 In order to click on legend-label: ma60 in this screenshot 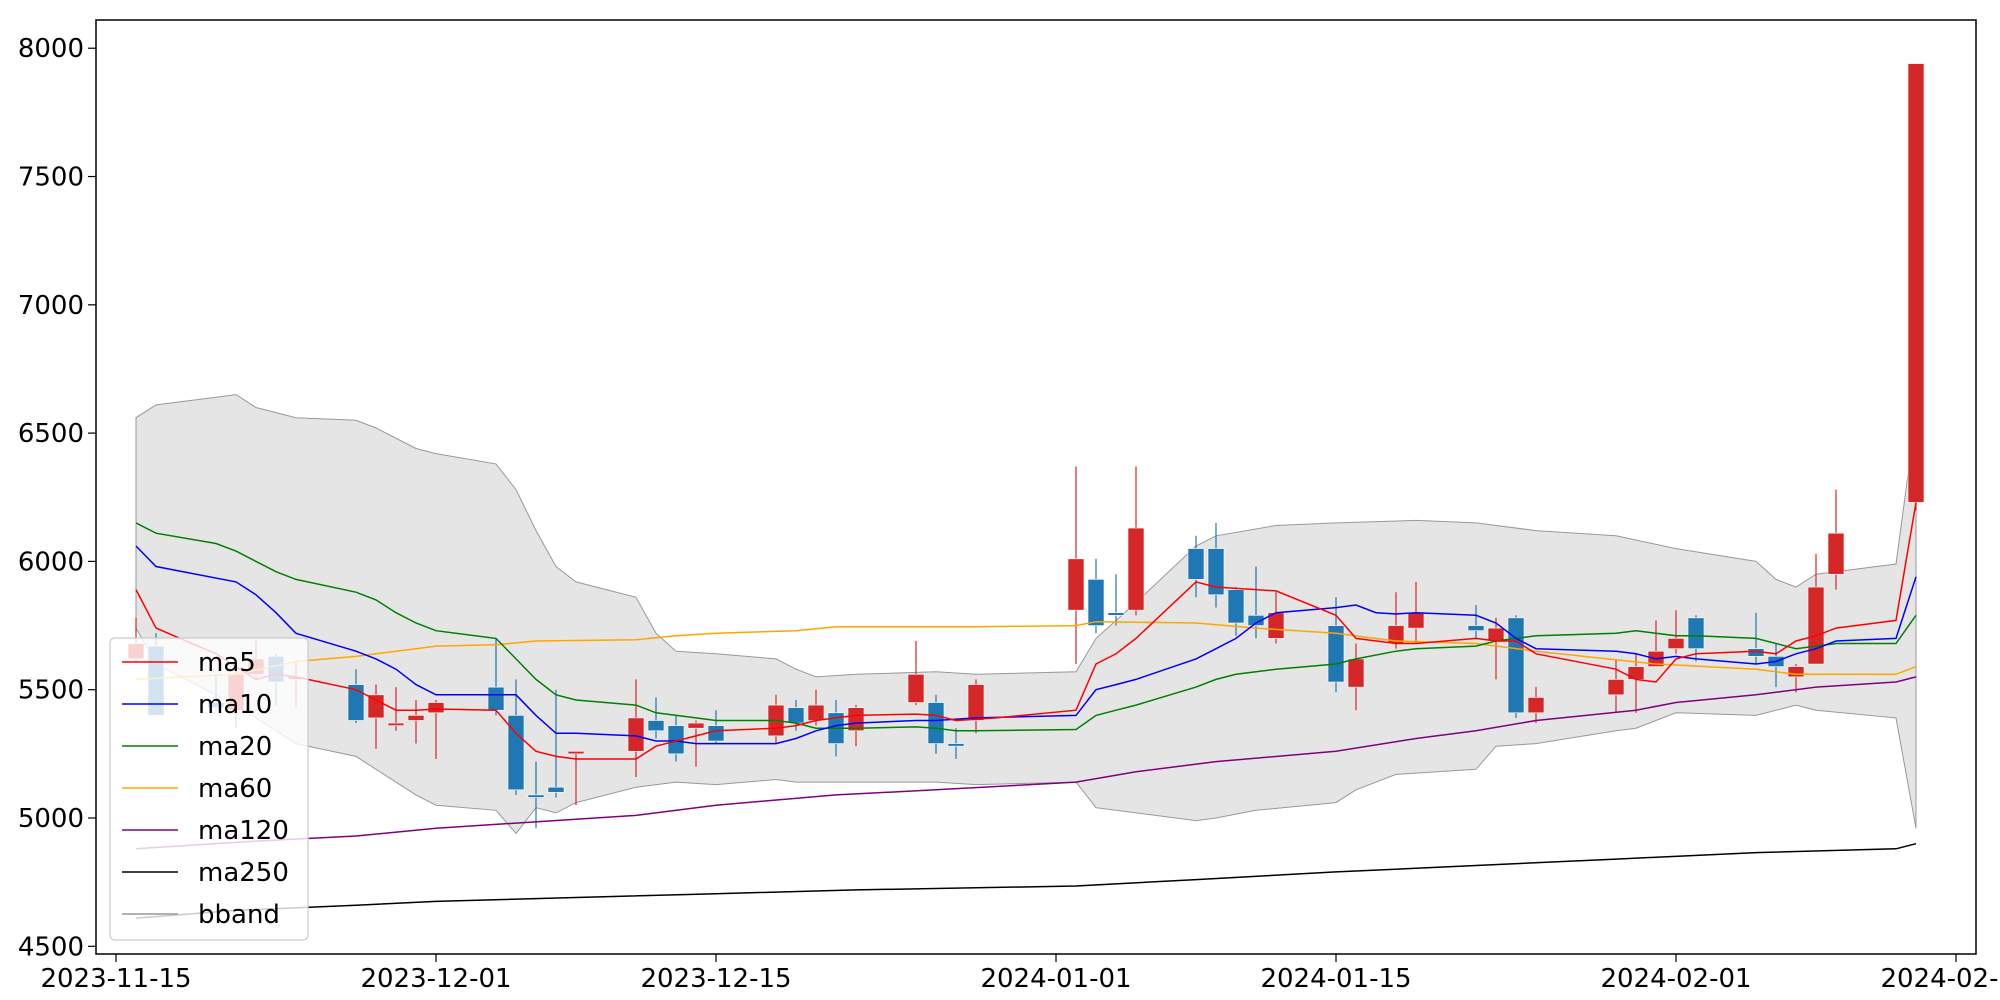, I will do `click(235, 789)`.